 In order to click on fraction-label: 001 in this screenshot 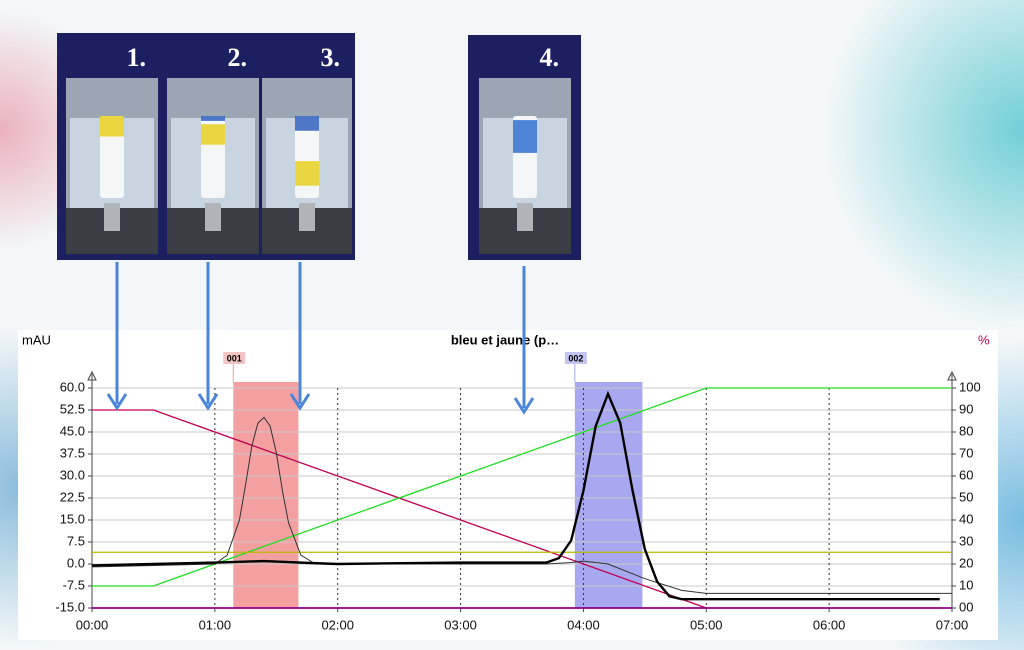, I will do `click(234, 358)`.